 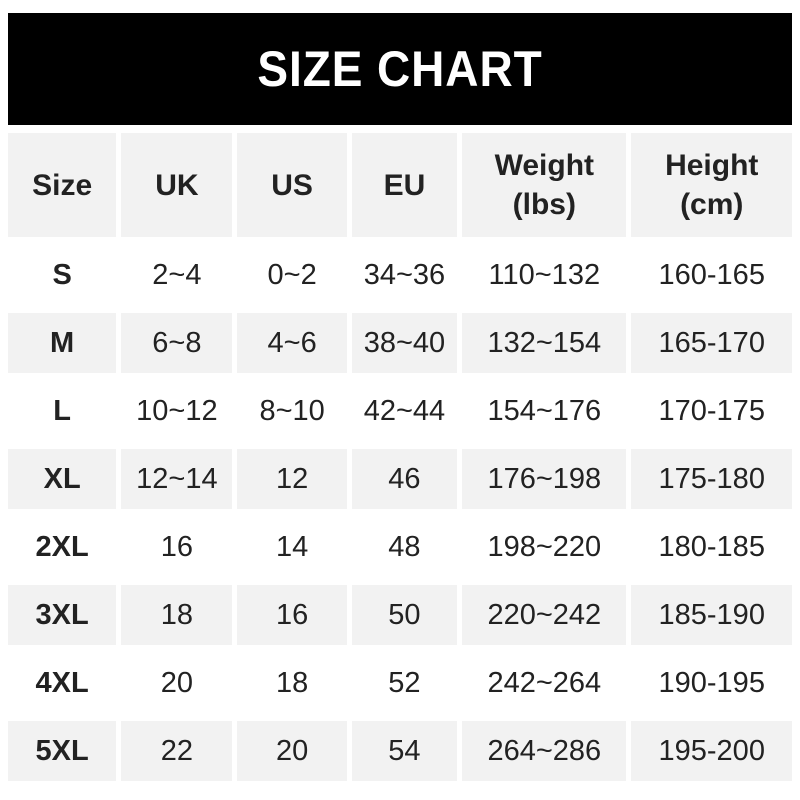 I want to click on cell-height: 190-195, so click(x=711, y=682).